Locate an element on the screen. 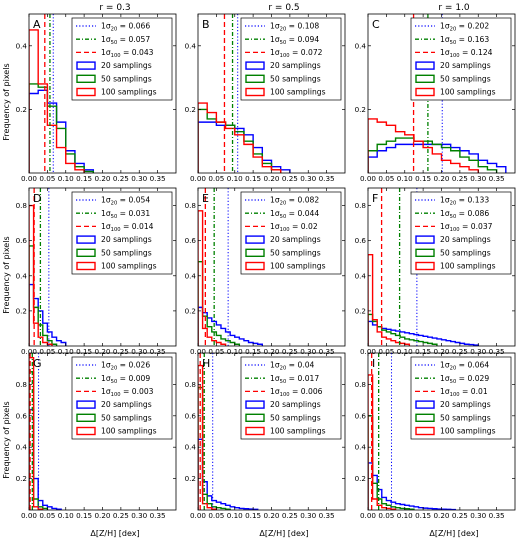 The width and height of the screenshot is (520, 541). panel-label: E is located at coordinates (205, 198).